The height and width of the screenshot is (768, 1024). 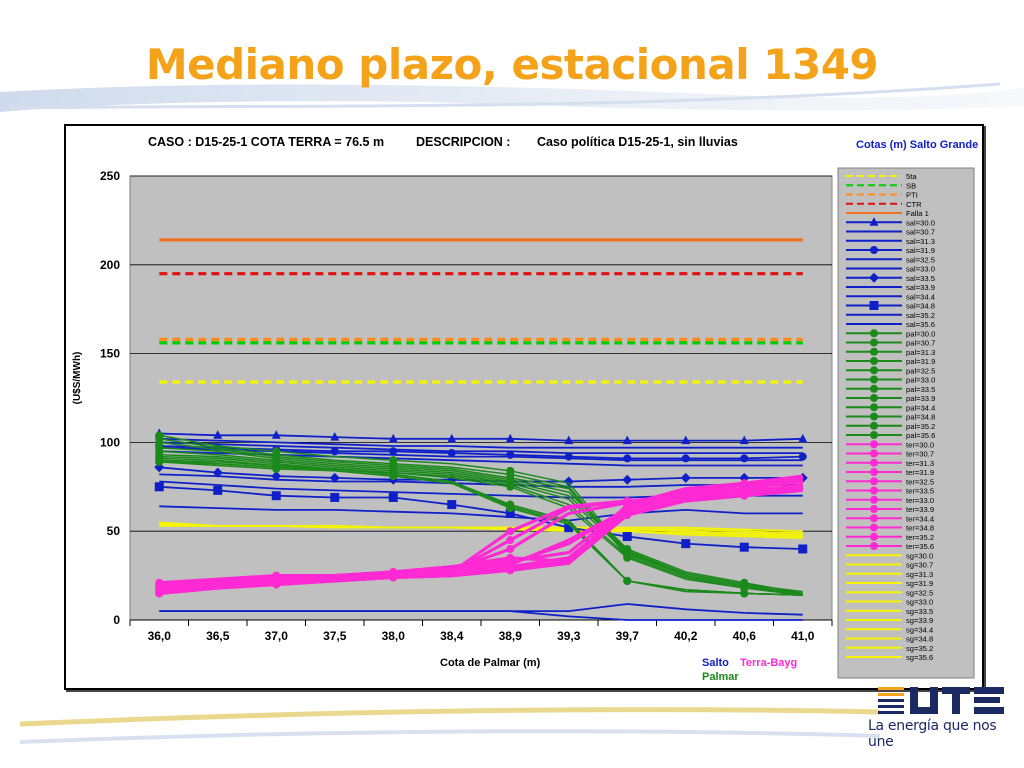 What do you see at coordinates (919, 592) in the screenshot?
I see `legend-label: sg=32.5` at bounding box center [919, 592].